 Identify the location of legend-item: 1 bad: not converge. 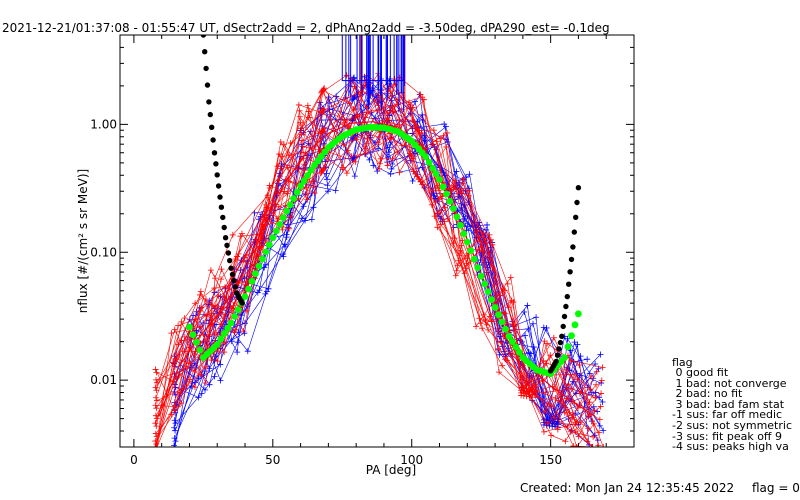
(729, 383).